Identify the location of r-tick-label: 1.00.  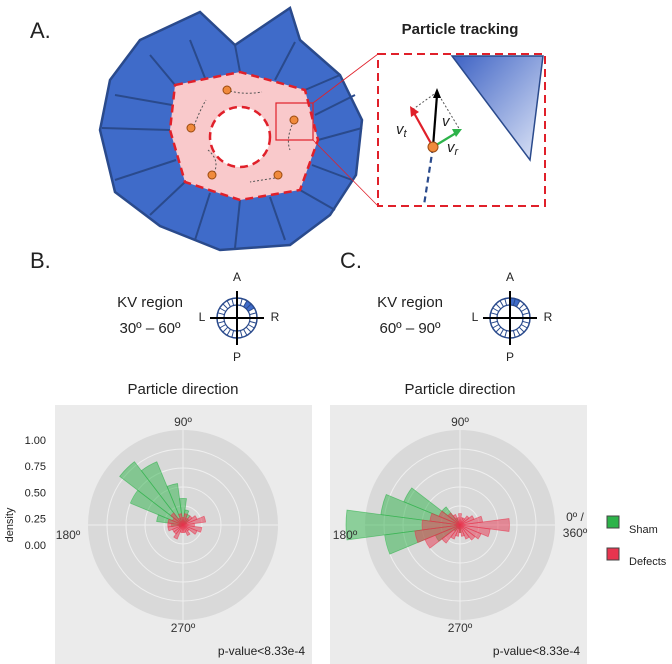
(35, 441).